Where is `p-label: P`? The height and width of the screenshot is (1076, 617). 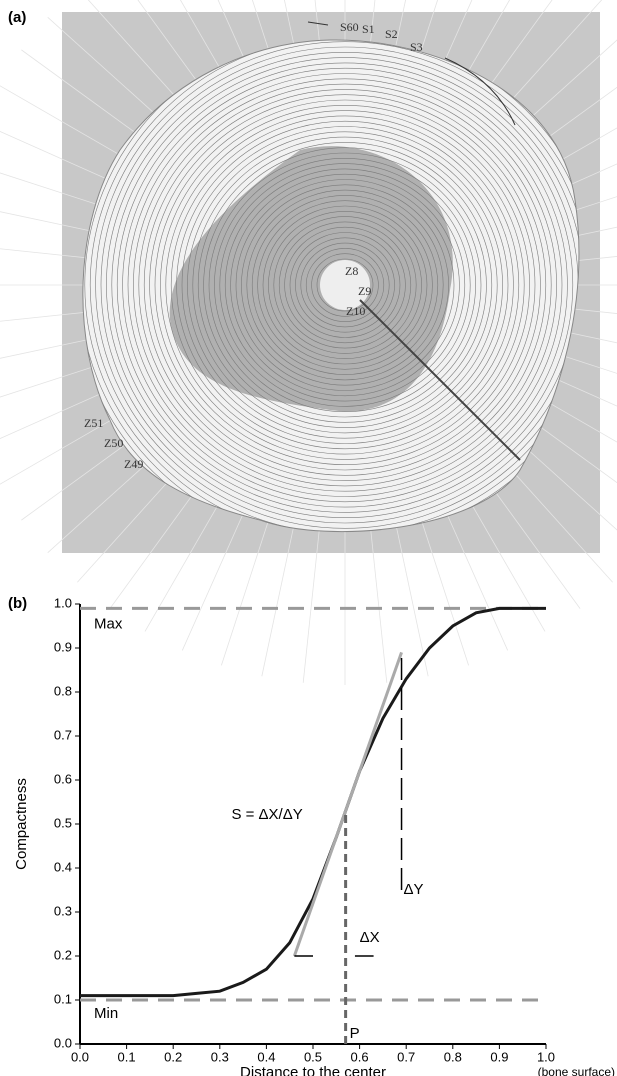 p-label: P is located at coordinates (355, 1033).